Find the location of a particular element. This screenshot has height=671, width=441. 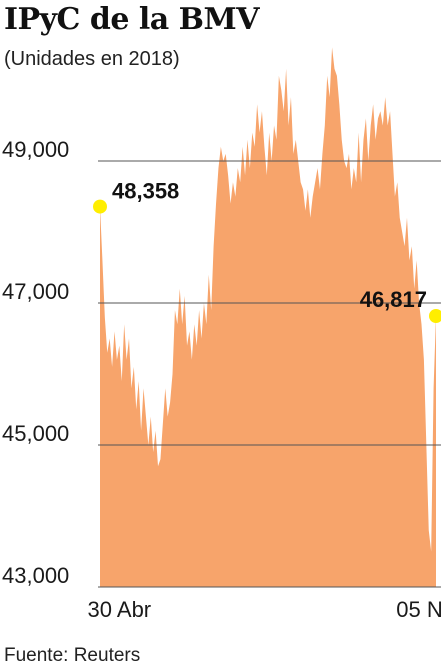

y-tick-label: 49,000 is located at coordinates (35, 149).